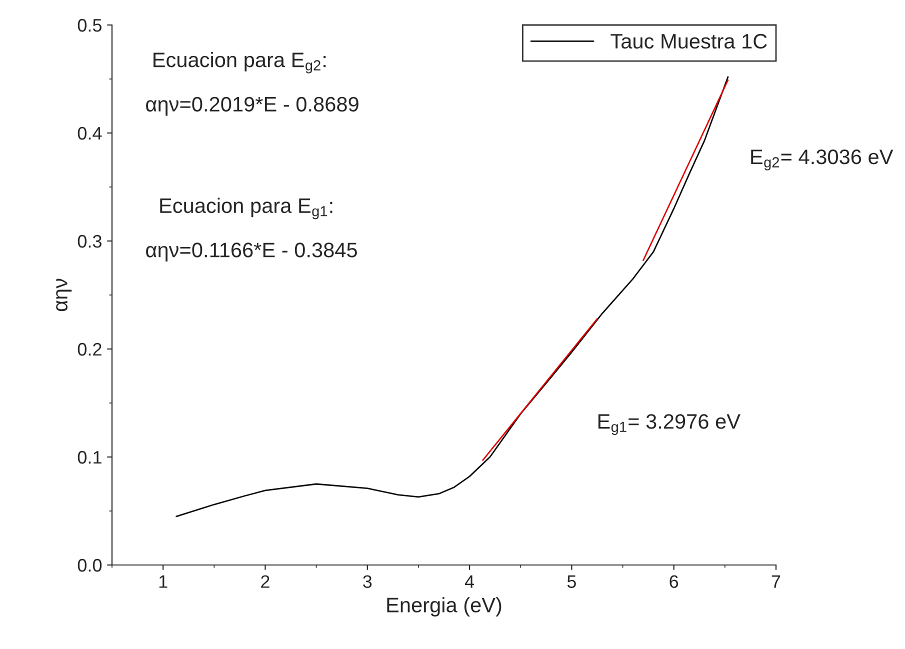 This screenshot has height=649, width=905. I want to click on y-tick-label: 0.5, so click(90, 25).